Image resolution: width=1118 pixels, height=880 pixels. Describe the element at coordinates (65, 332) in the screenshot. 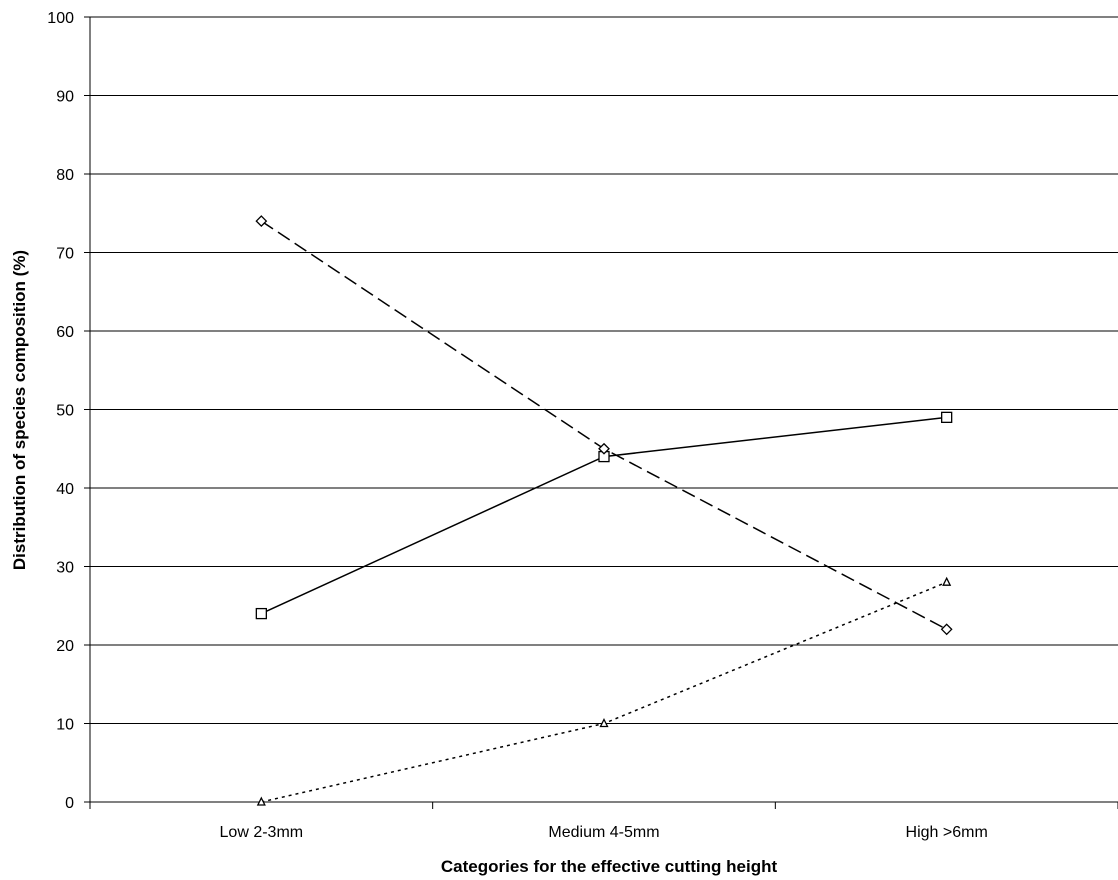

I see `y-tick-label-60: 60` at that location.